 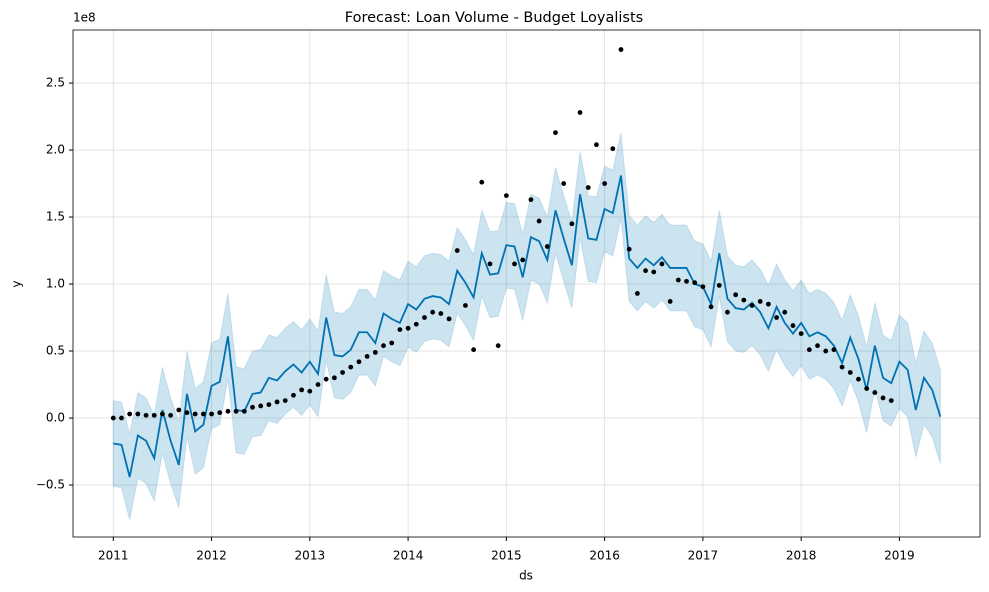 What do you see at coordinates (55, 83) in the screenshot?
I see `y-tick-label: 2.5` at bounding box center [55, 83].